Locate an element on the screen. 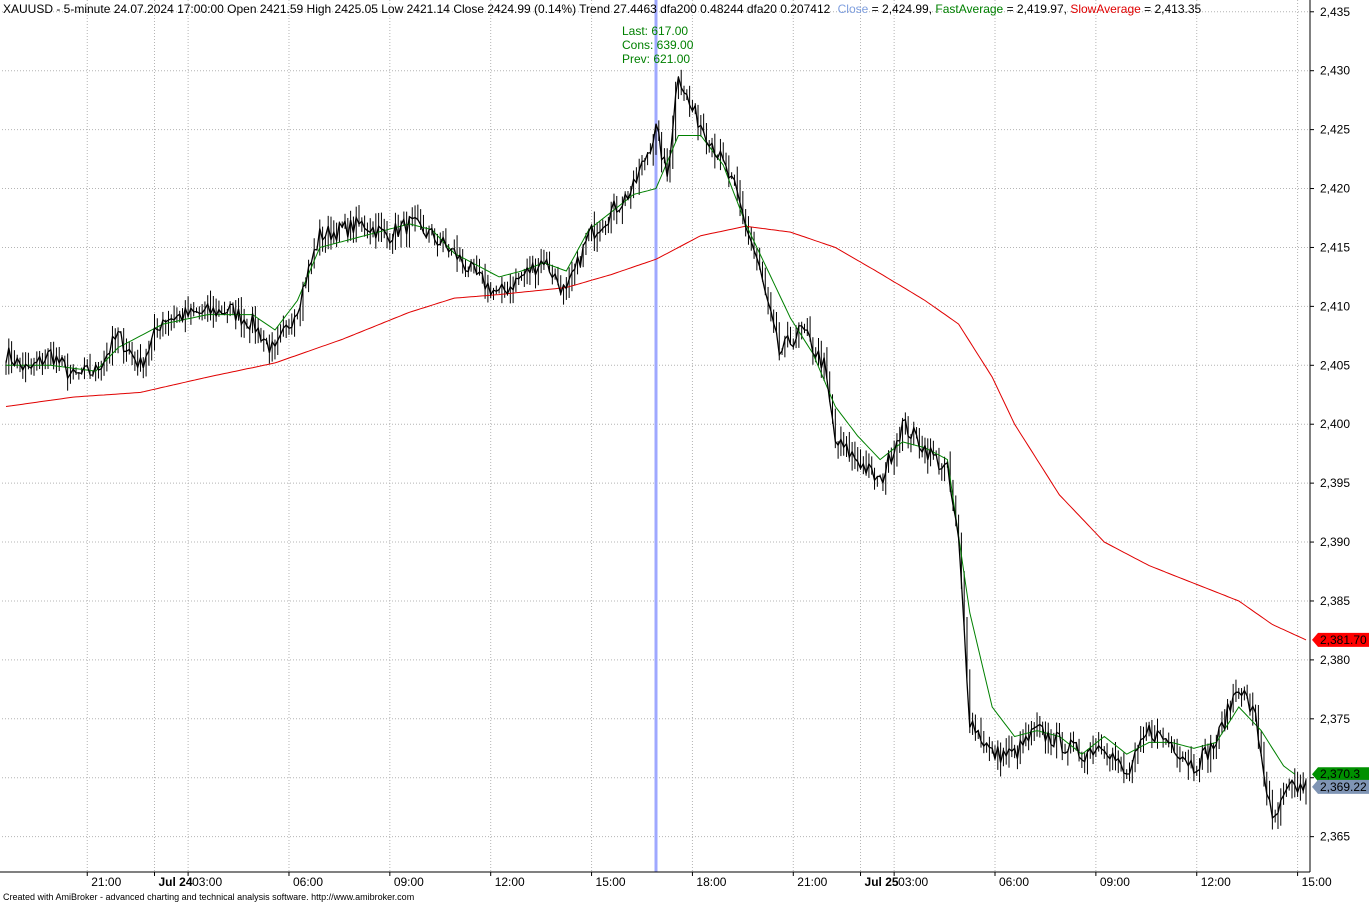  y-tick-label: 2,390 is located at coordinates (1335, 542).